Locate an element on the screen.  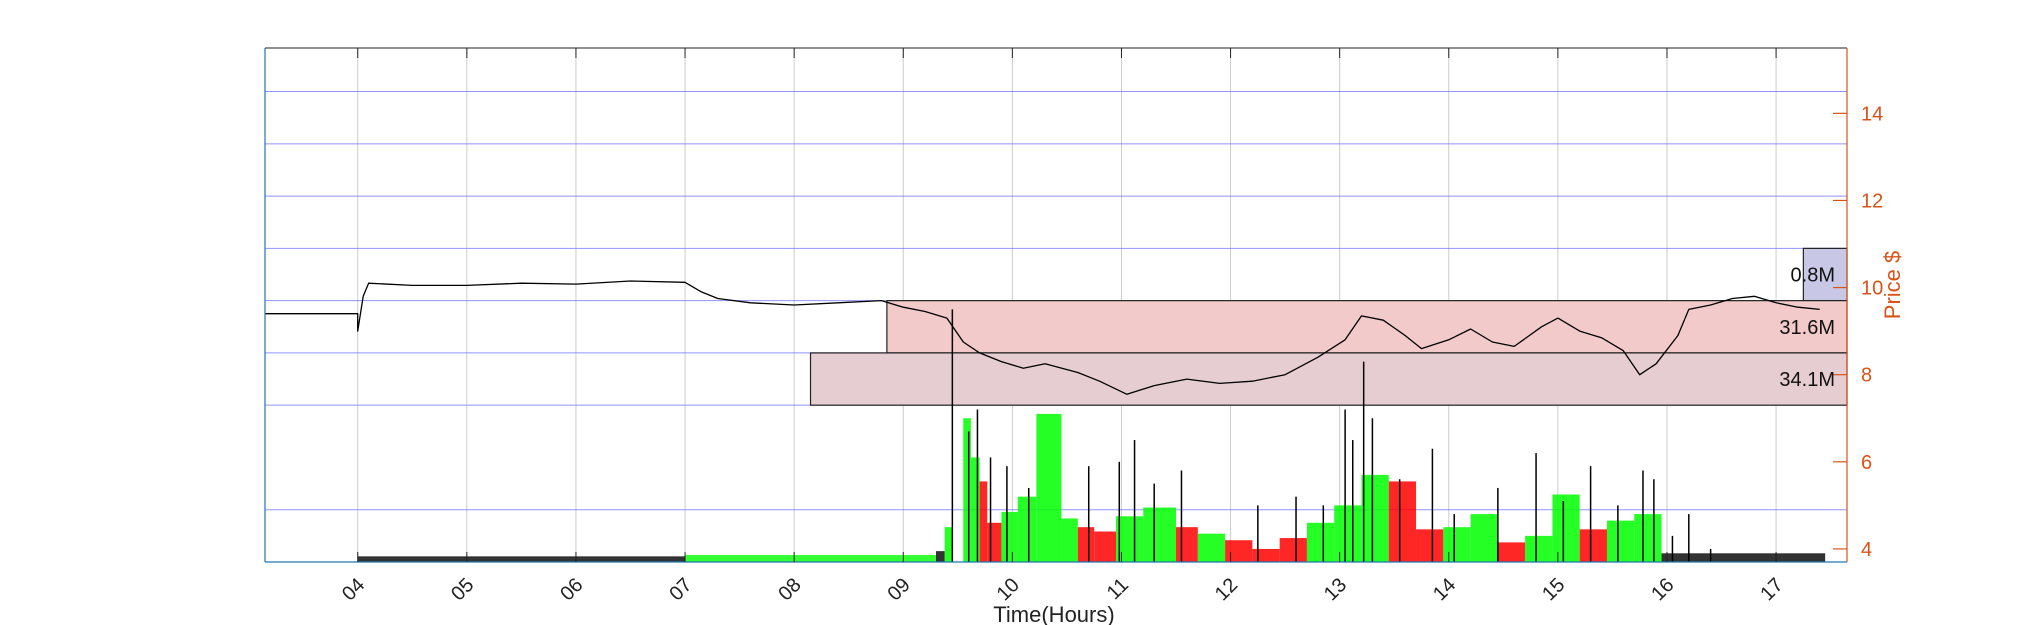
x-tick-label: 04 is located at coordinates (353, 589).